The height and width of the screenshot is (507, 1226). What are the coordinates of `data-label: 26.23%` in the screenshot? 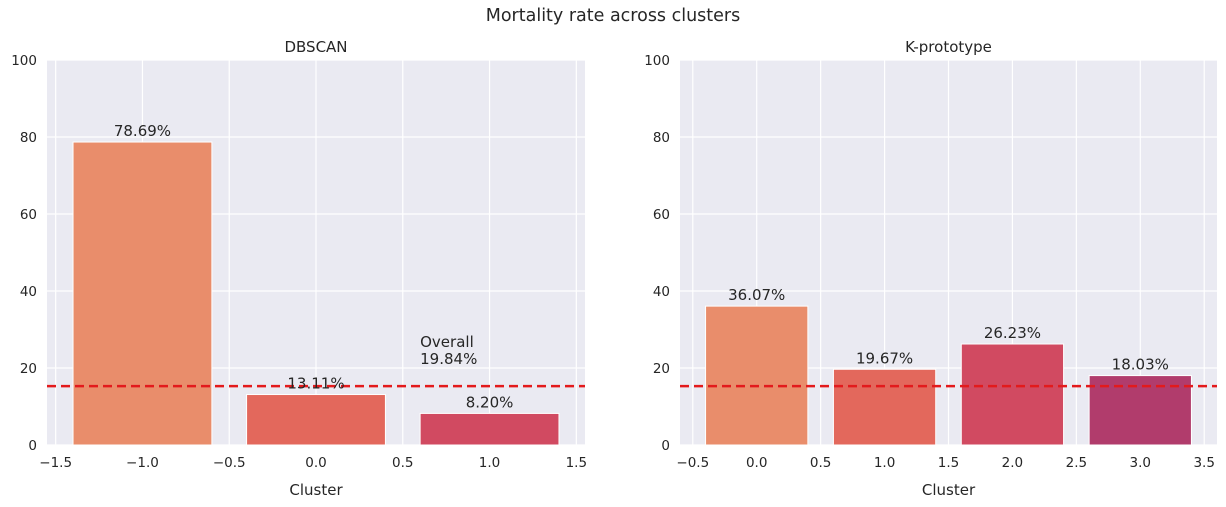 It's located at (1012, 333).